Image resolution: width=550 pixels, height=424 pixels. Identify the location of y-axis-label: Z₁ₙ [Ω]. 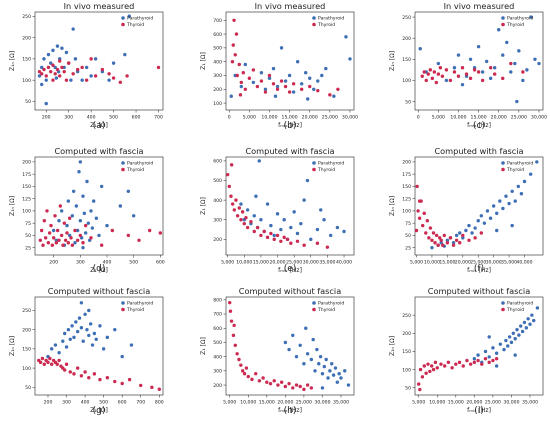
(12, 346).